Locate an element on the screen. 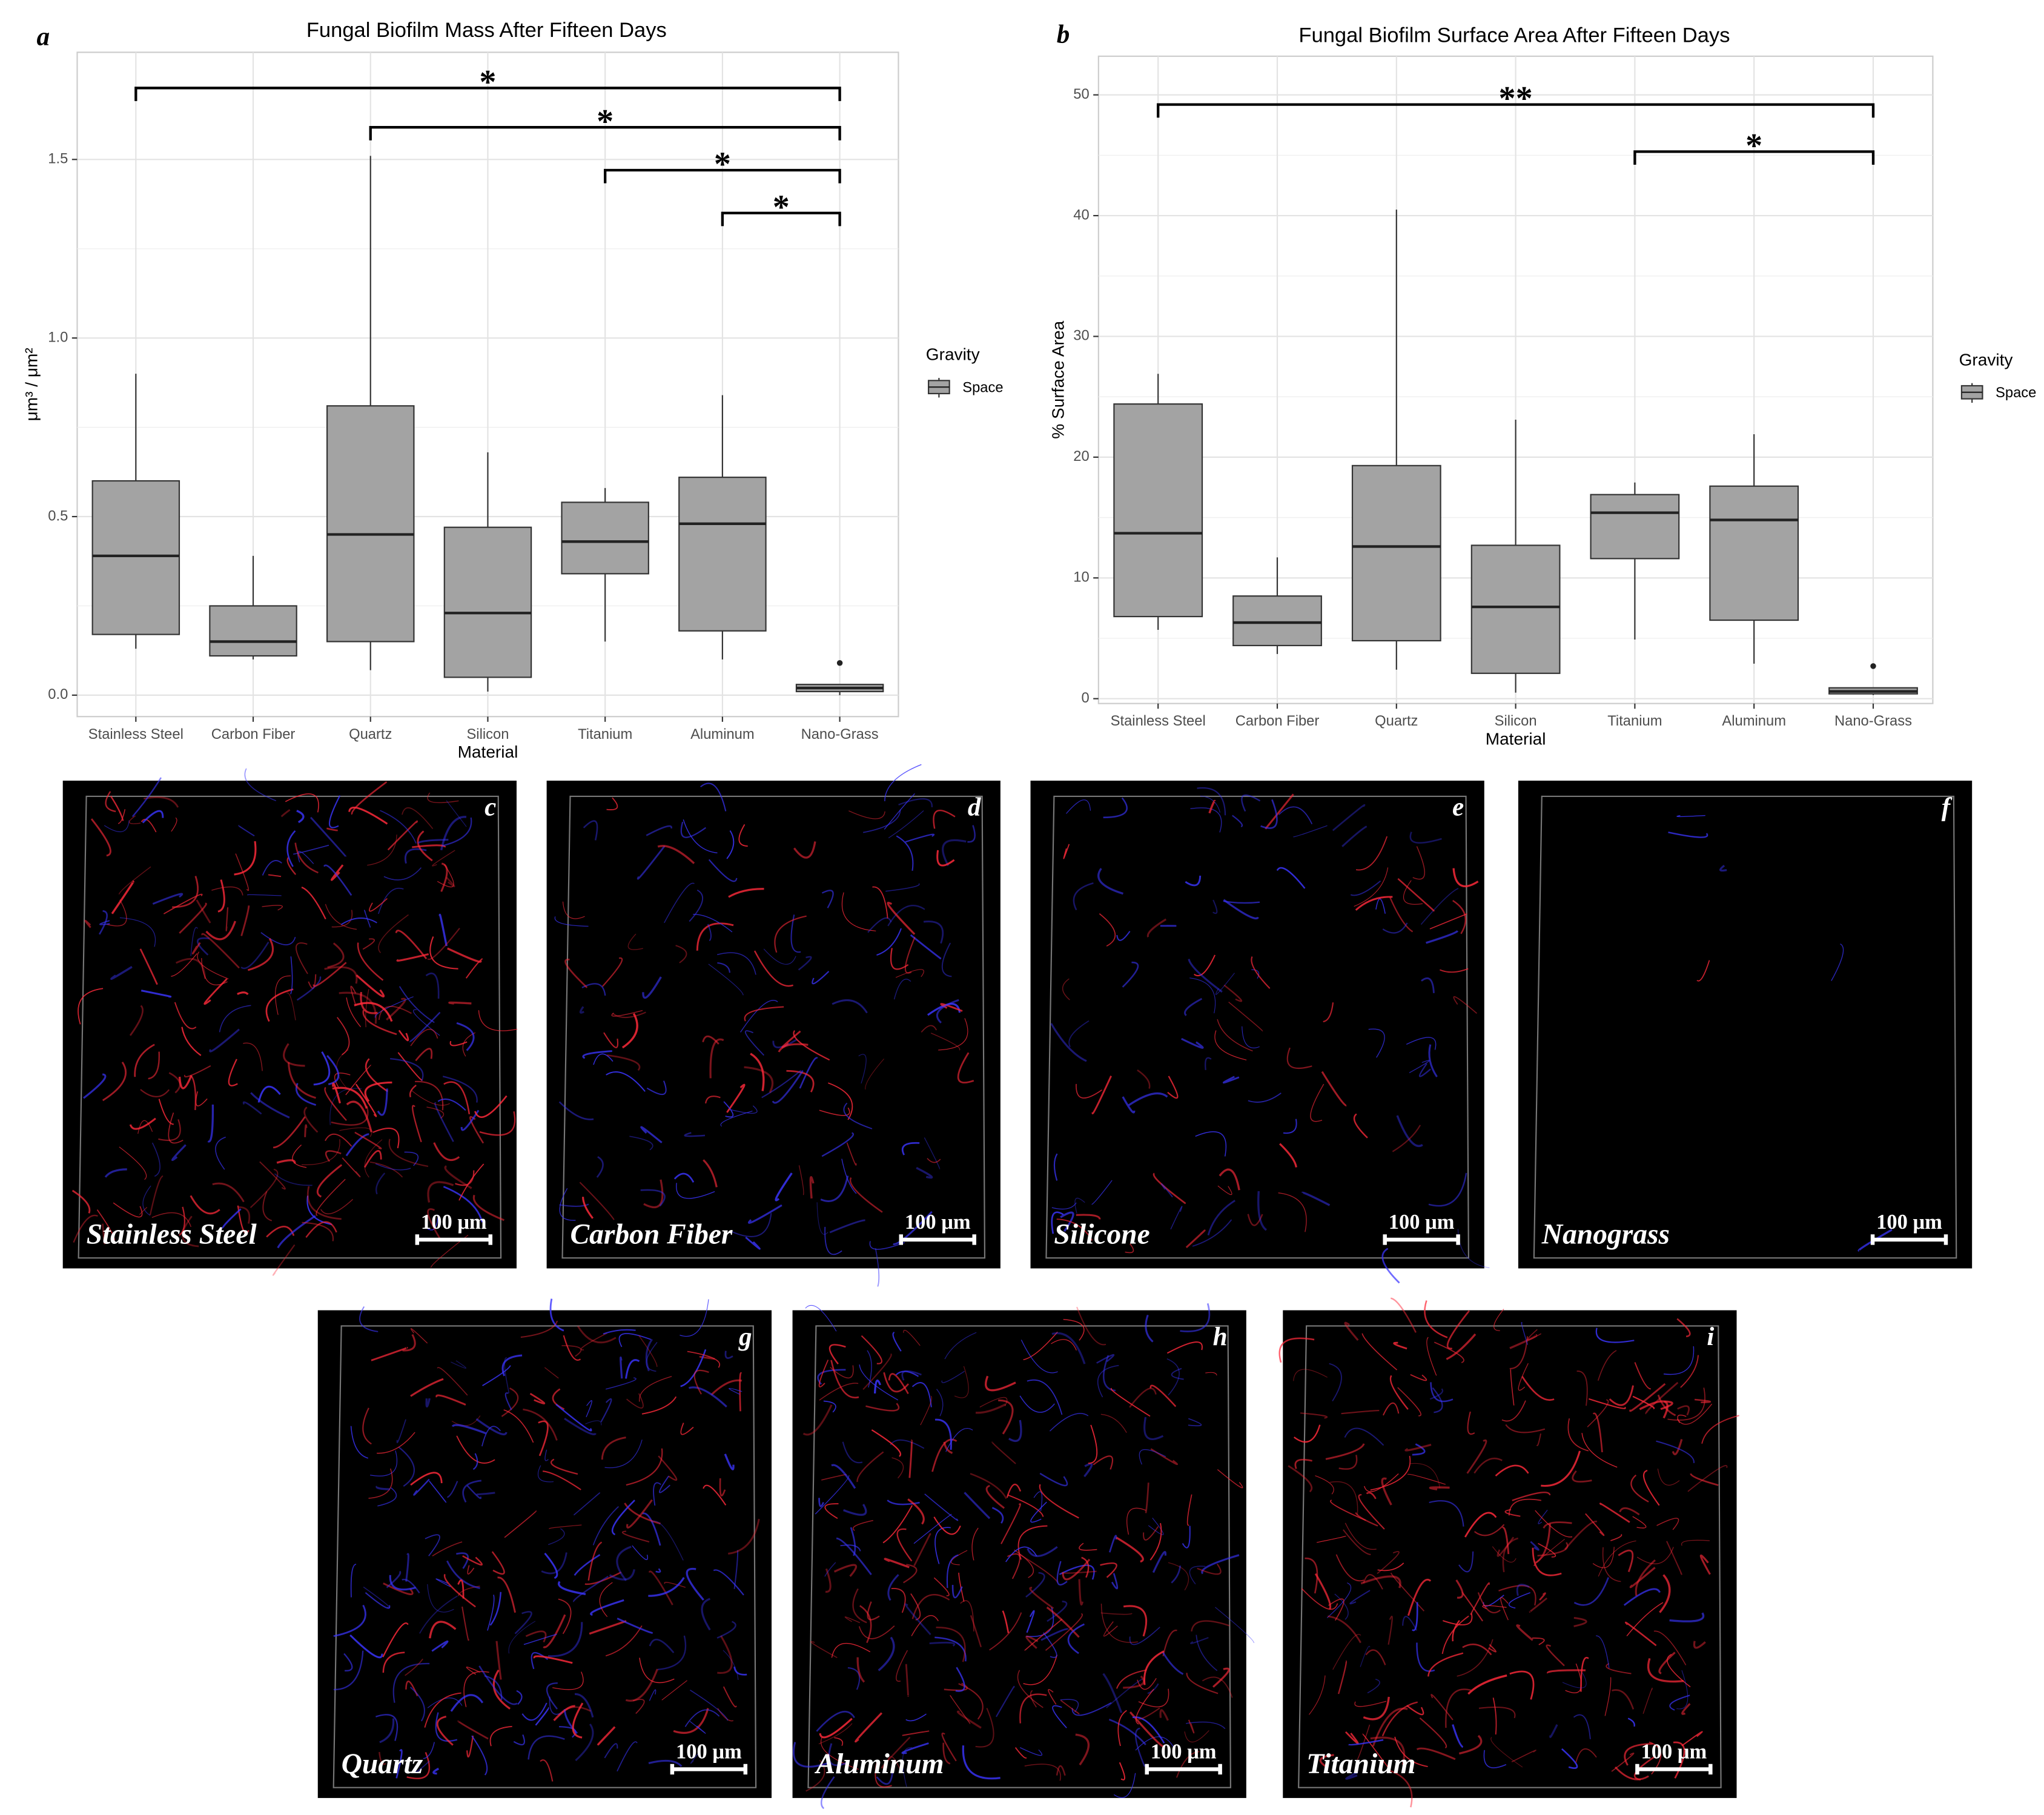 Image resolution: width=2044 pixels, height=1815 pixels. outlier is located at coordinates (1873, 666).